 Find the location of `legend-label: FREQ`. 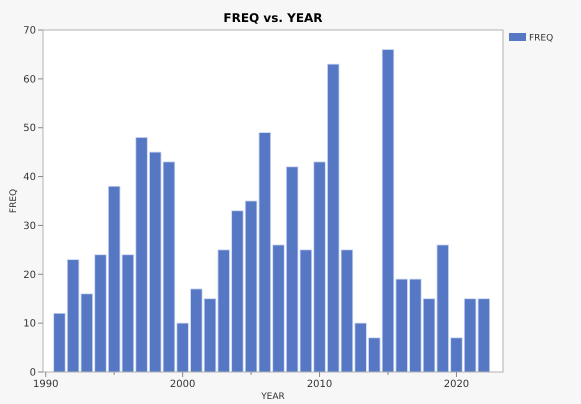

legend-label: FREQ is located at coordinates (541, 39).